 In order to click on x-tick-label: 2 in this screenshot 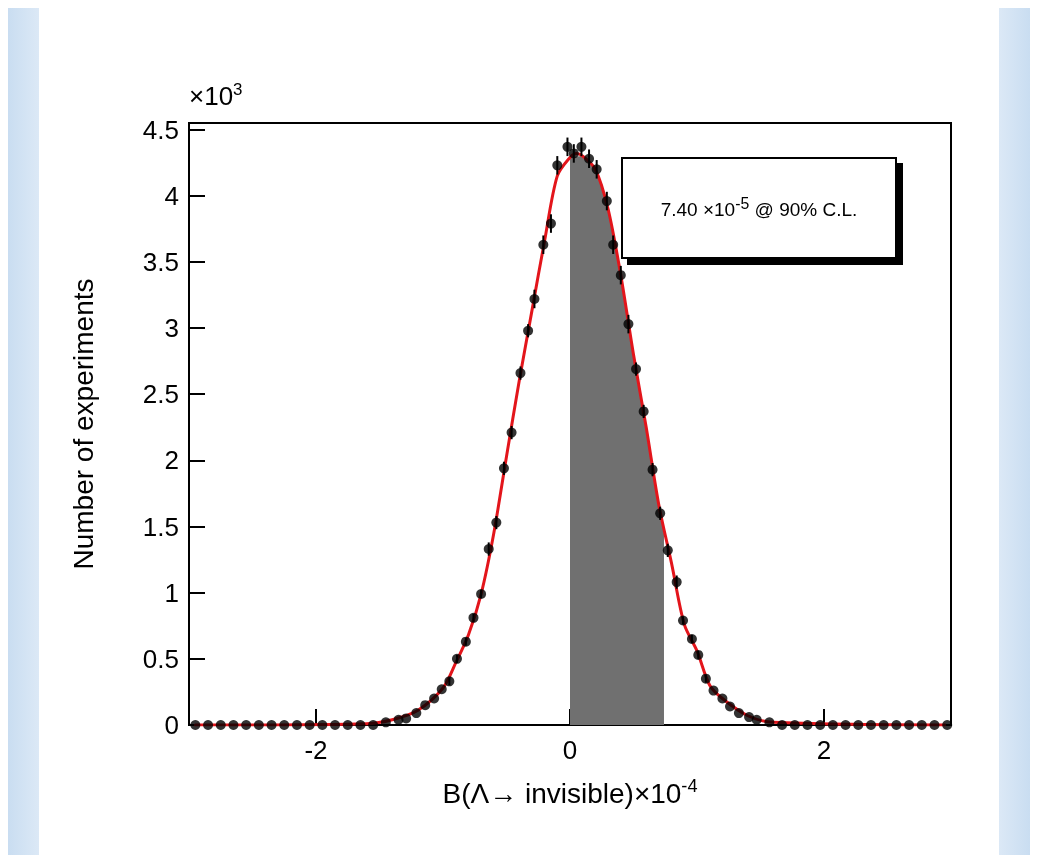, I will do `click(824, 750)`.